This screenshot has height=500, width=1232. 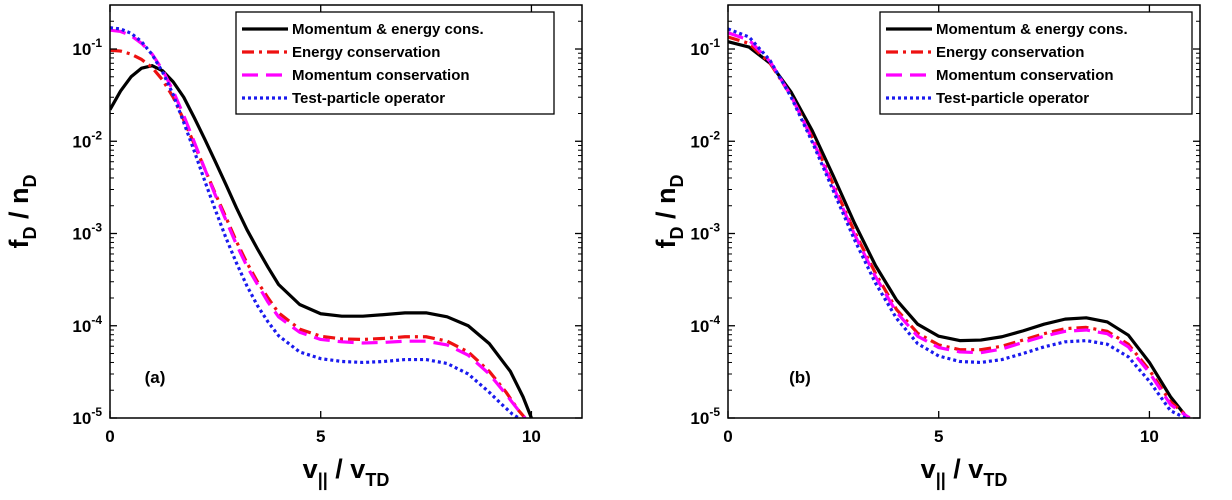 I want to click on panel-label: (b), so click(x=800, y=377).